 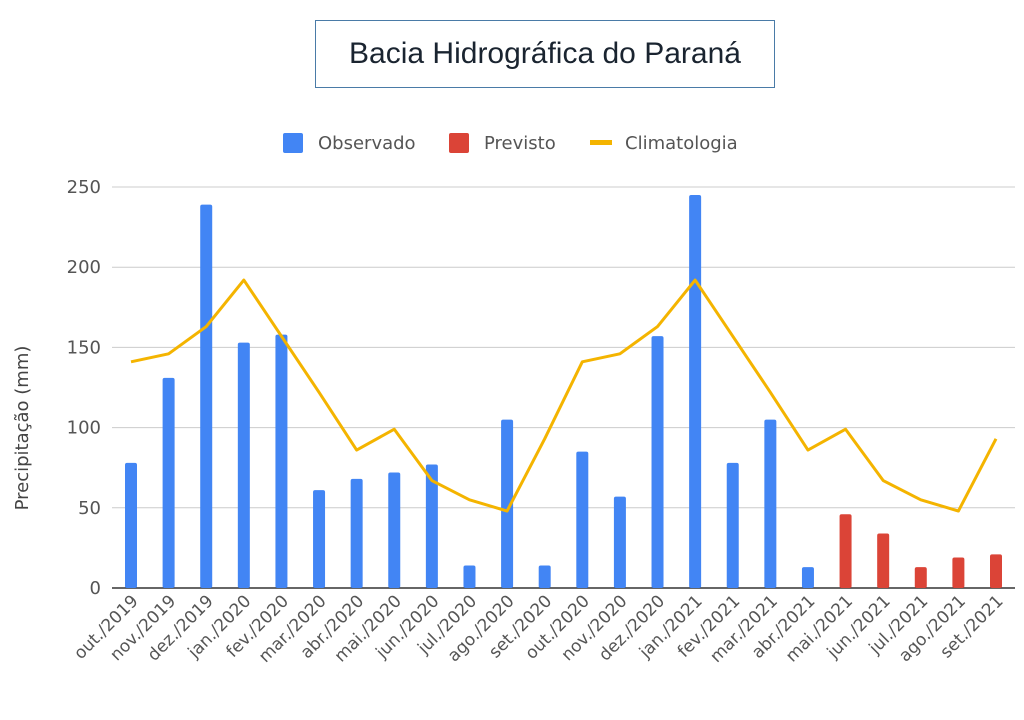 What do you see at coordinates (84, 428) in the screenshot?
I see `y-tick-label: 100` at bounding box center [84, 428].